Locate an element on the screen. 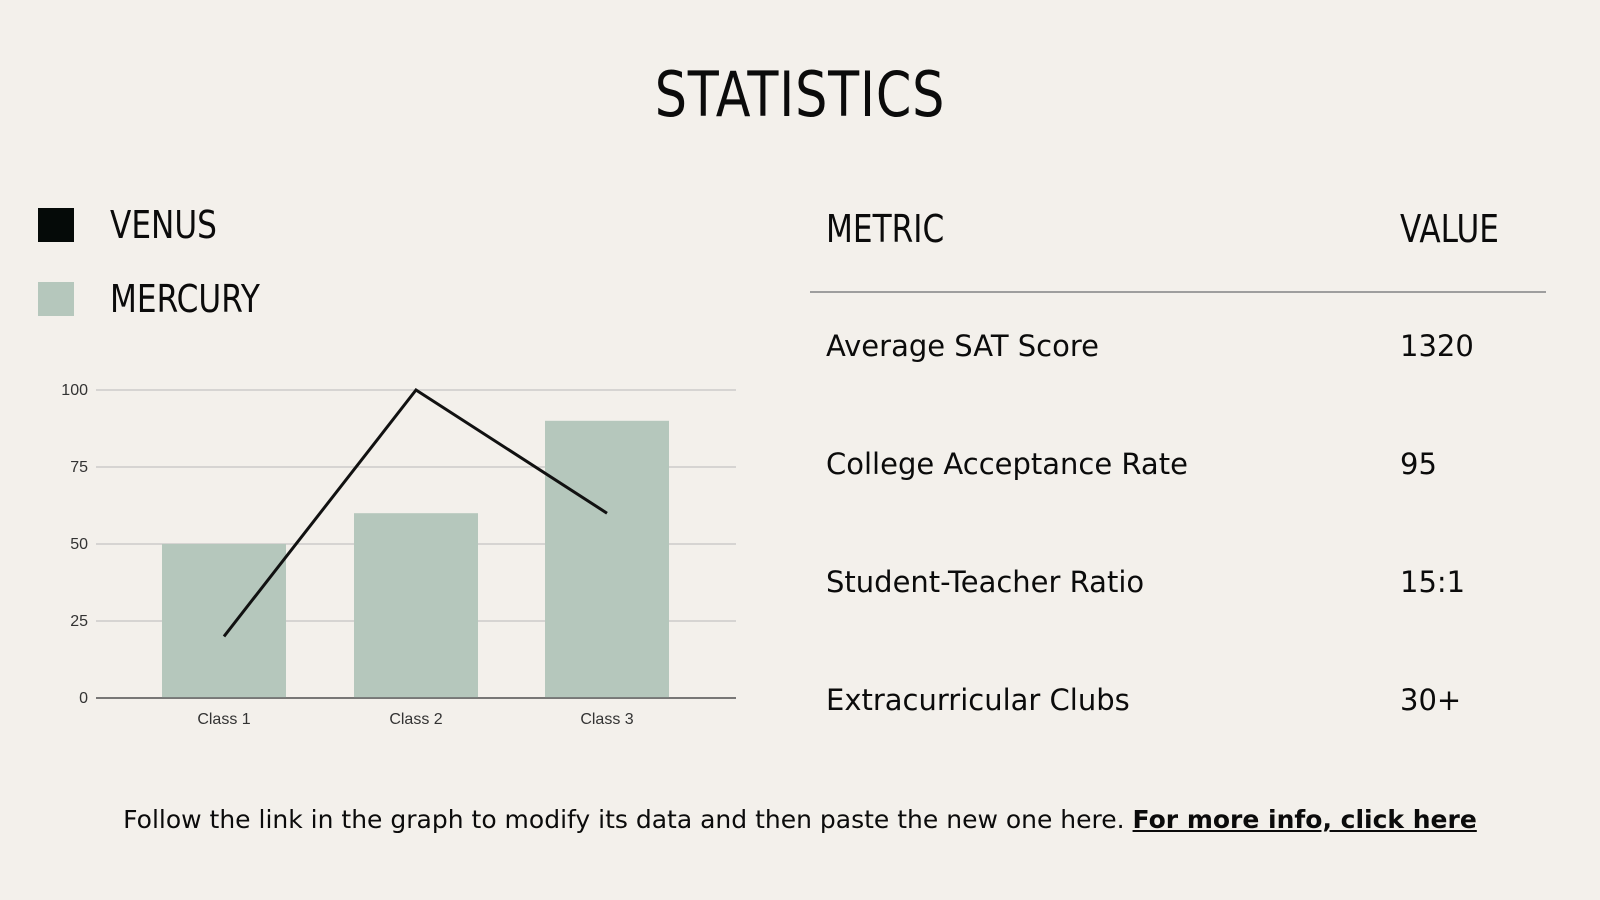 Image resolution: width=1600 pixels, height=900 pixels. row-metric: Average SAT Score is located at coordinates (962, 346).